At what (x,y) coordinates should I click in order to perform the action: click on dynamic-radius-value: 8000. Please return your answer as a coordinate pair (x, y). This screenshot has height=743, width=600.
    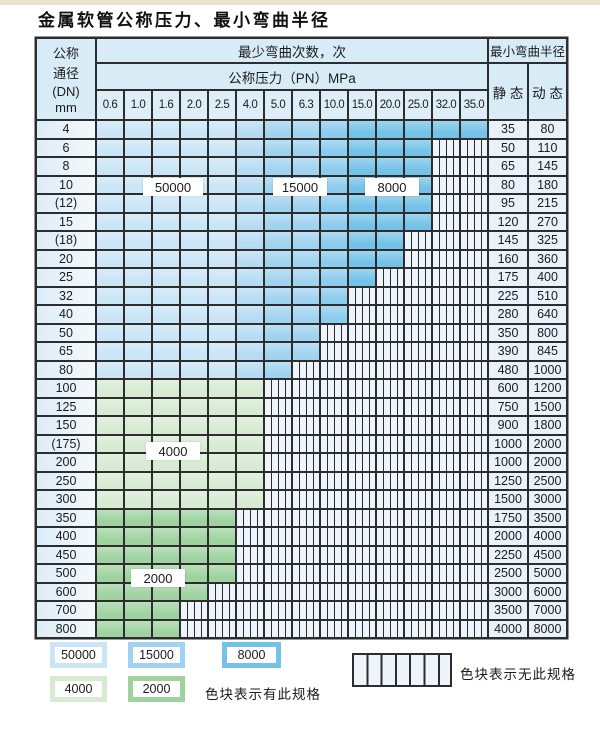
    Looking at the image, I should click on (547, 628).